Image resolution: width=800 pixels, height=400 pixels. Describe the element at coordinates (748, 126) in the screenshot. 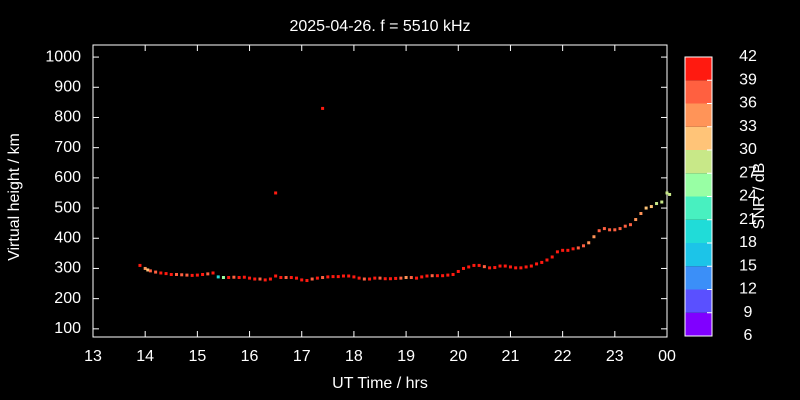

I see `colorbar-tick-label: 33` at that location.